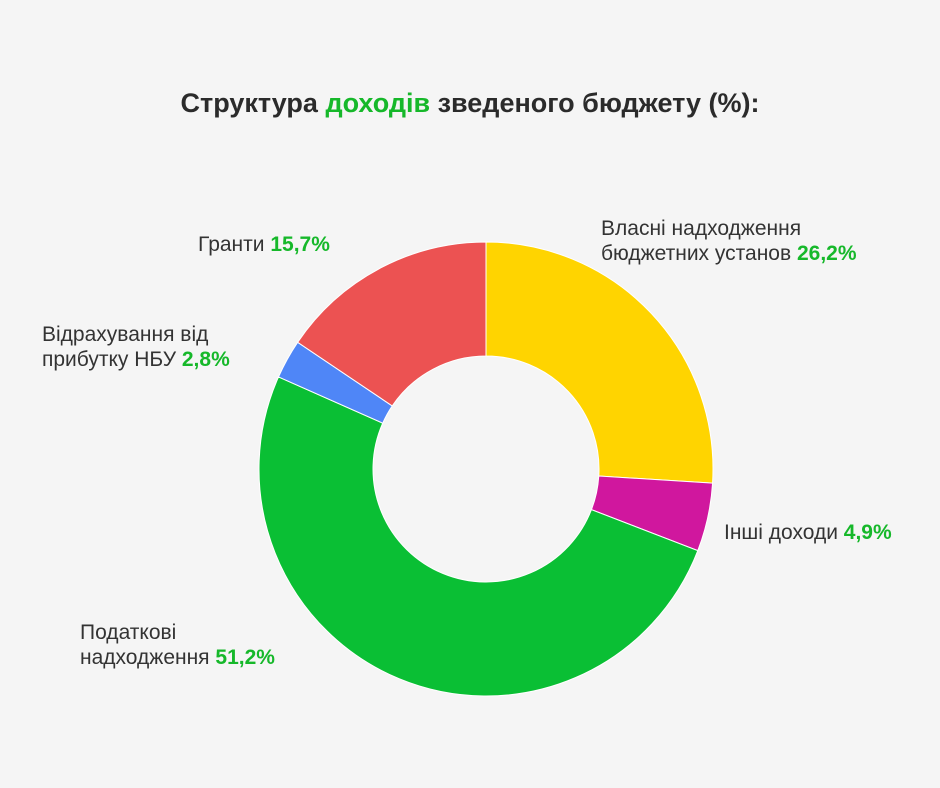  I want to click on label-vlasni-line-1: Власні надходження, so click(701, 228).